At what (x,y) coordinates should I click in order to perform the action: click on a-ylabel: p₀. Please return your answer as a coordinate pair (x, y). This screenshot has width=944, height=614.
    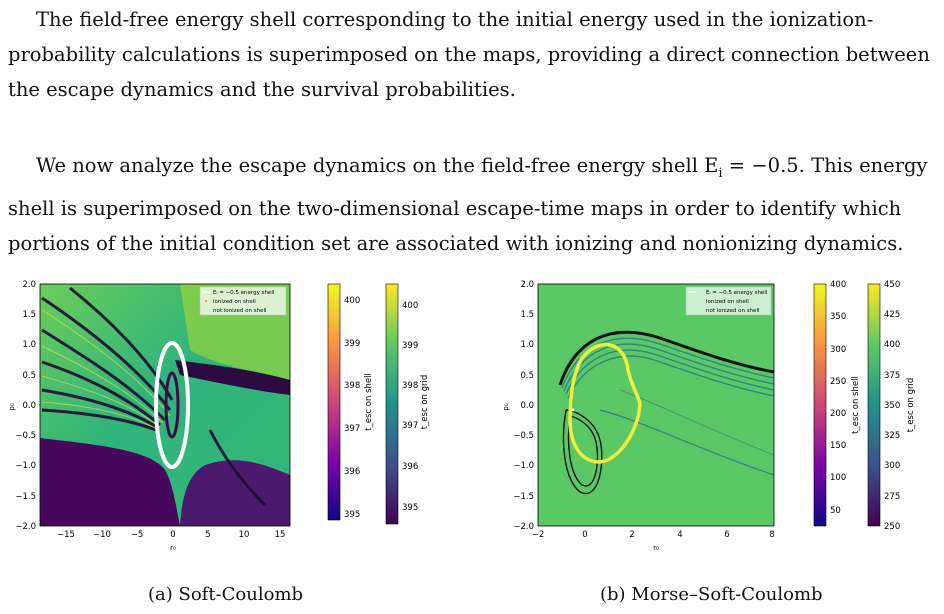
    Looking at the image, I should click on (12, 406).